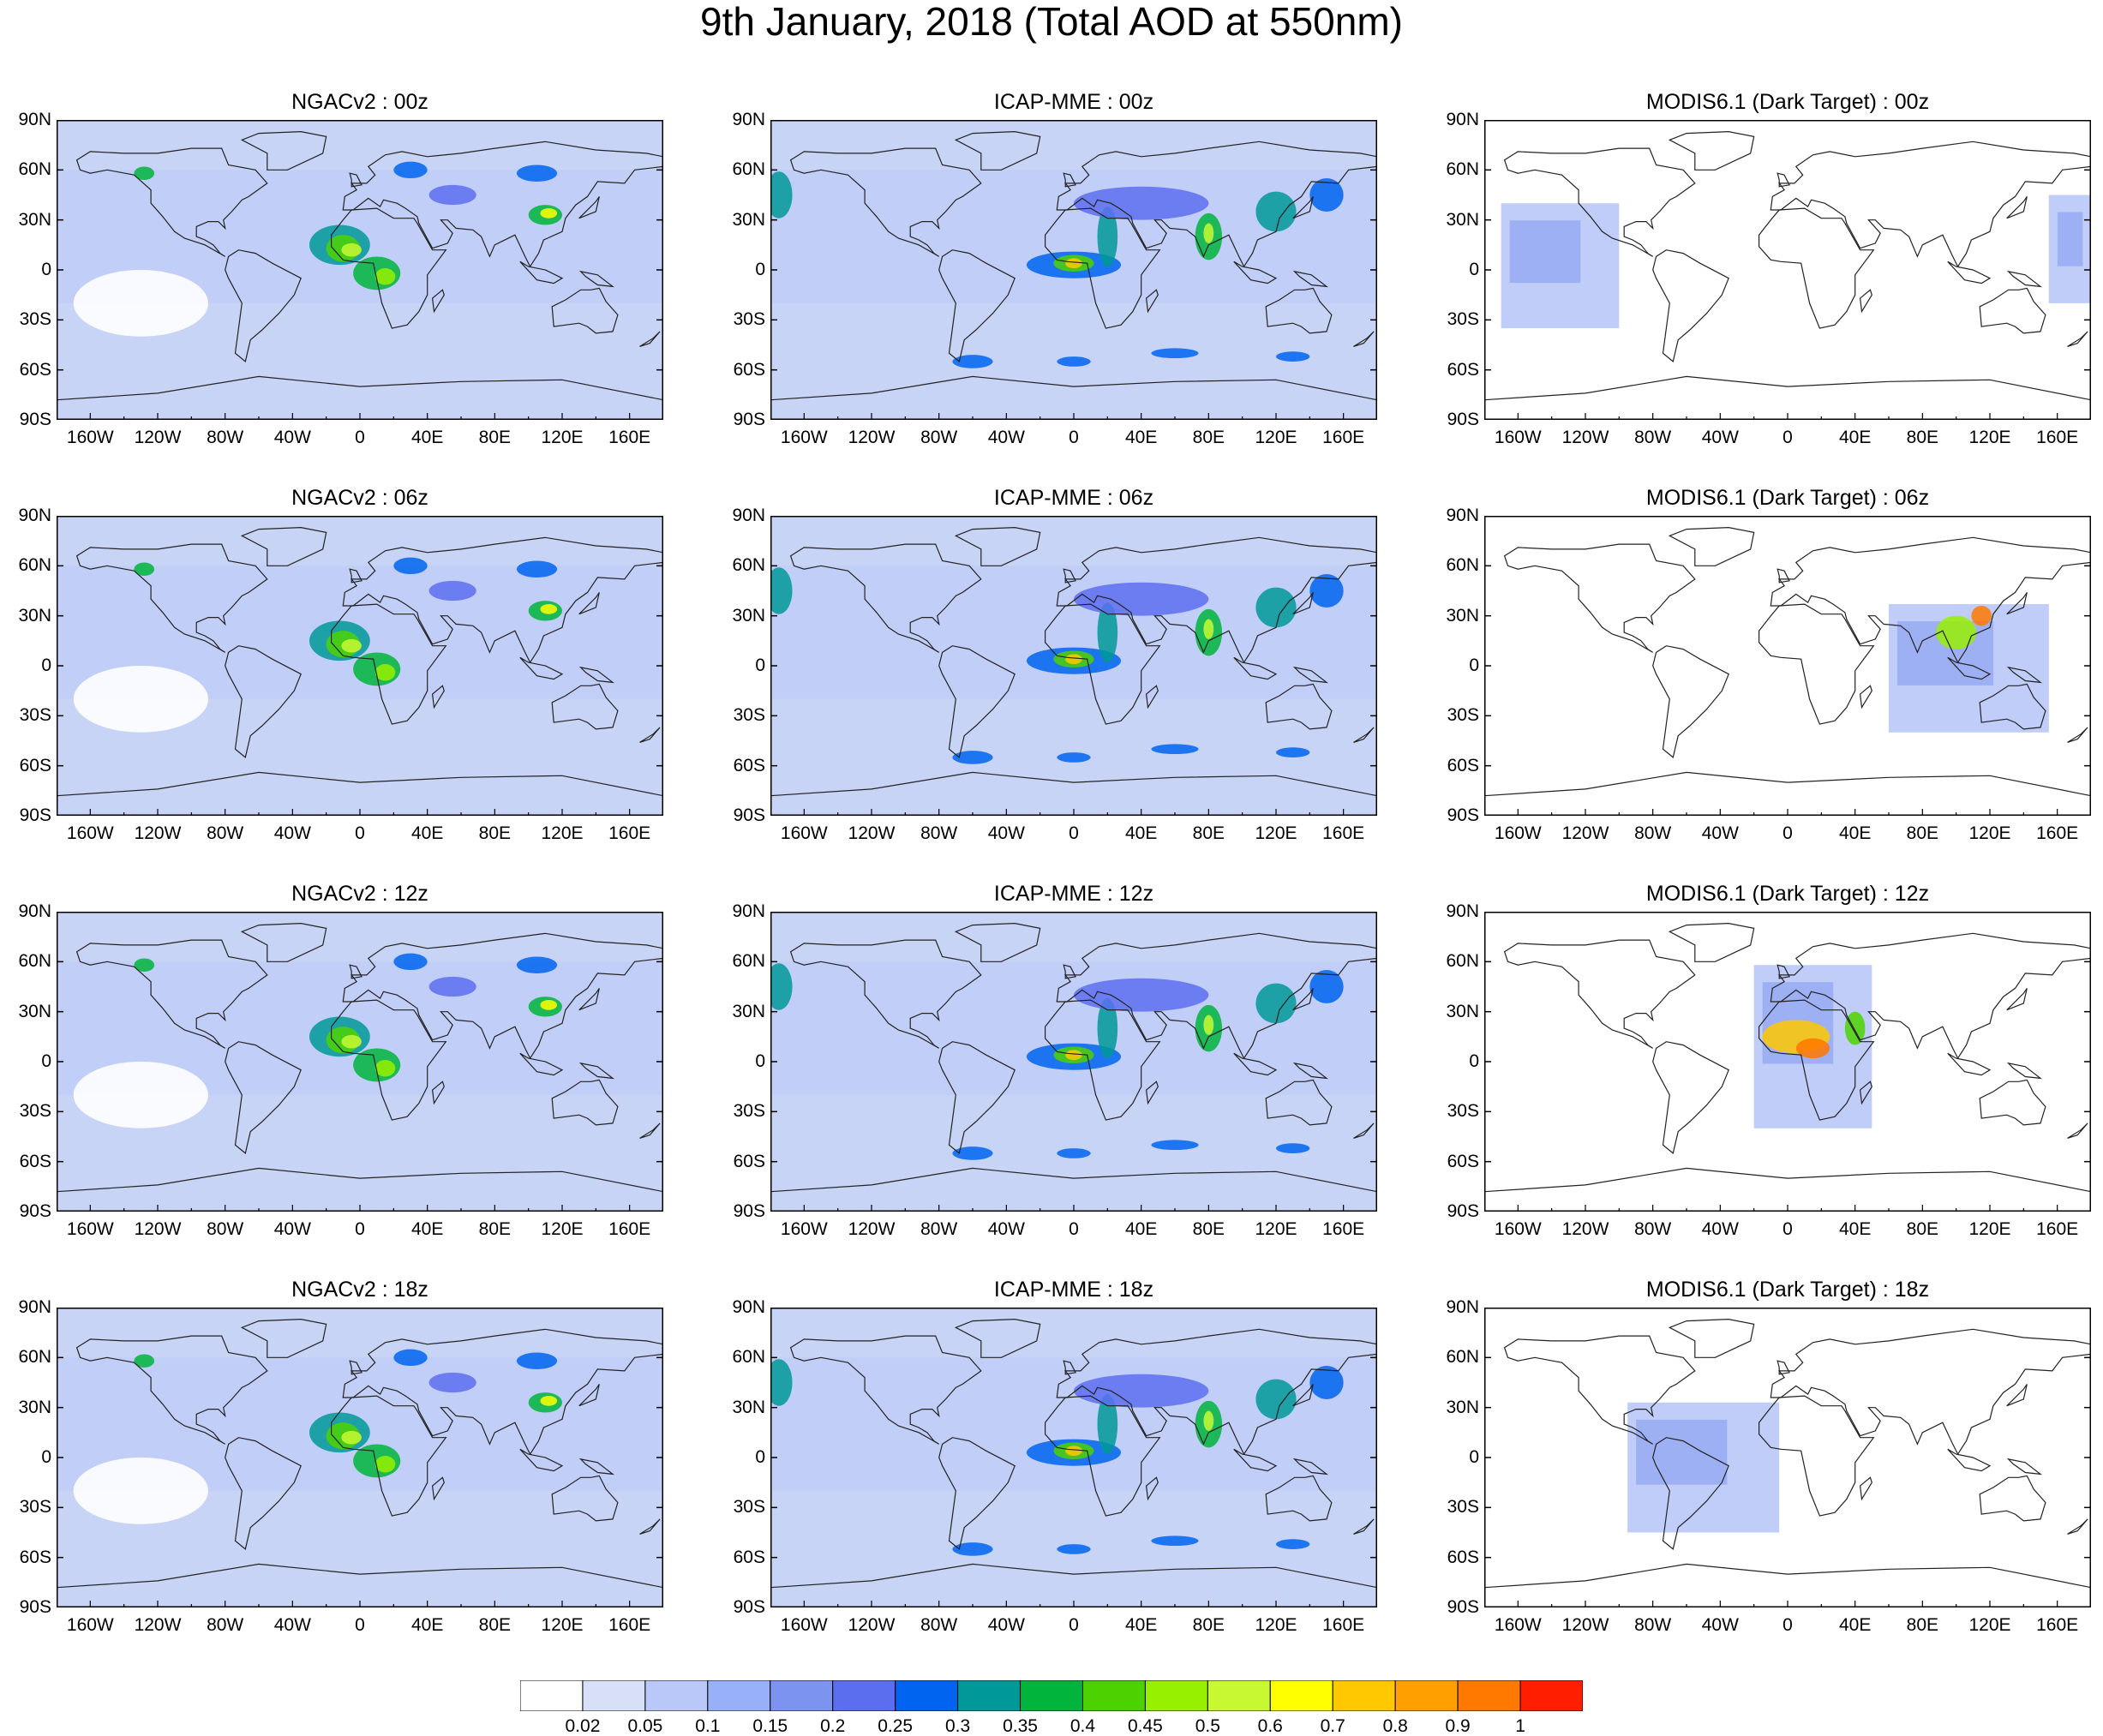  What do you see at coordinates (1520, 1726) in the screenshot?
I see `colorbar-label: 1` at bounding box center [1520, 1726].